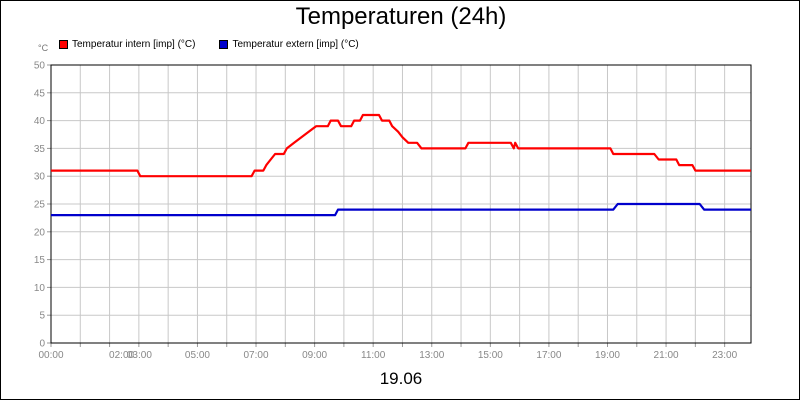 This screenshot has height=401, width=800. I want to click on x-tick-label: 11:00, so click(373, 355).